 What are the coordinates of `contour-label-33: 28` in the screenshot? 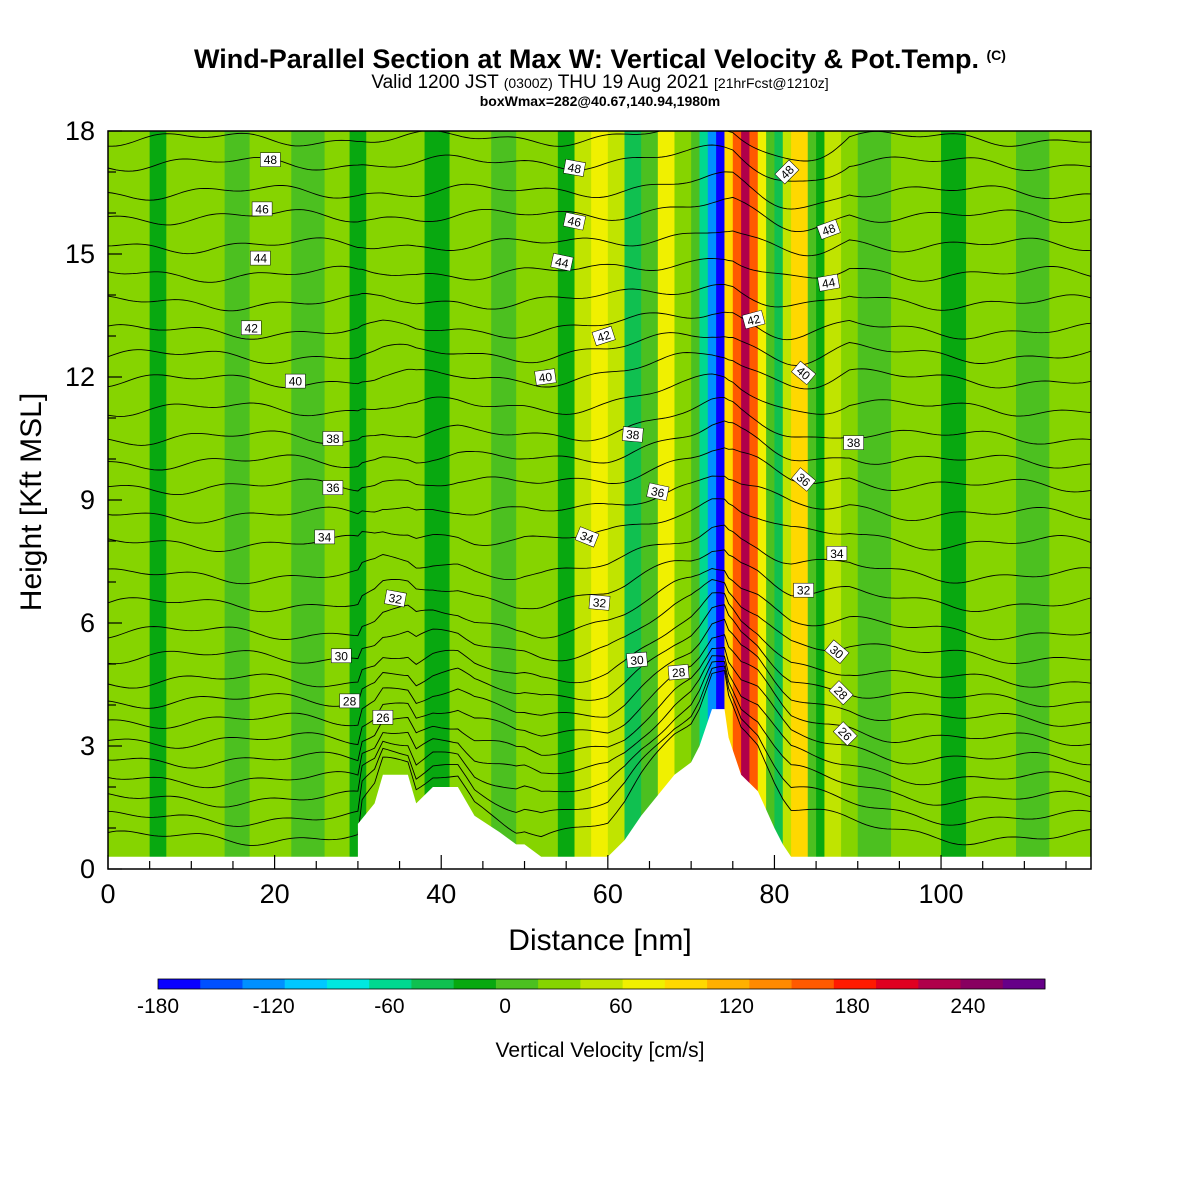 It's located at (841, 693).